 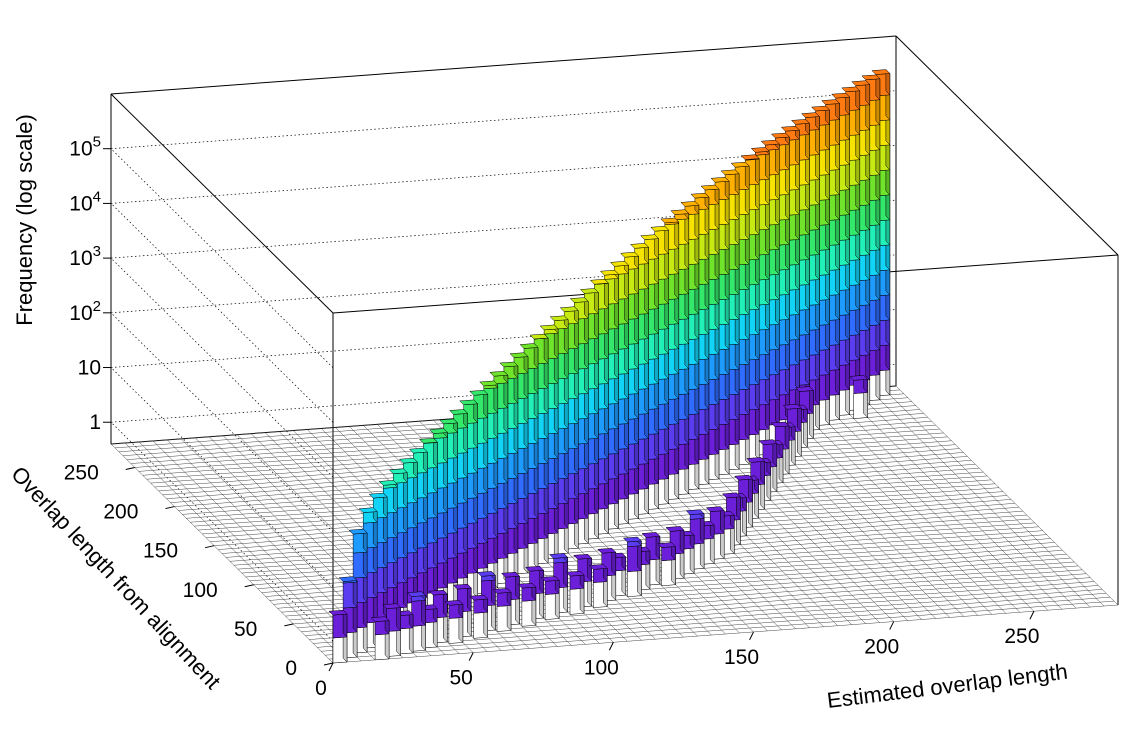 What do you see at coordinates (601, 667) in the screenshot?
I see `x-tick-label: 100` at bounding box center [601, 667].